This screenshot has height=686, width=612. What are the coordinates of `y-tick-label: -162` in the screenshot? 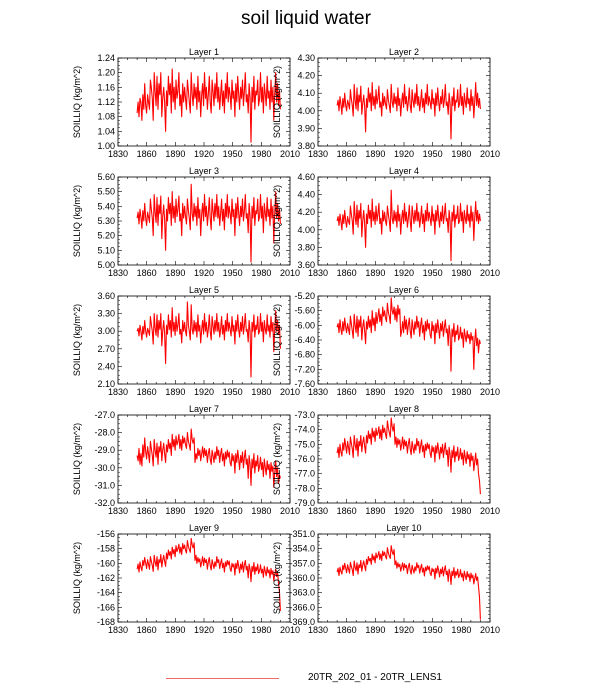 It's located at (106, 578).